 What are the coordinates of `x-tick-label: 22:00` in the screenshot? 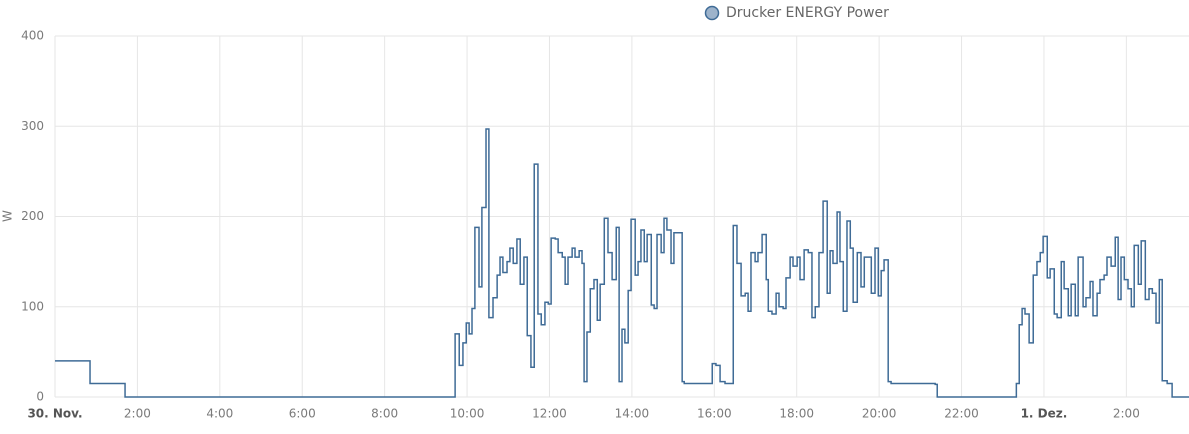 It's located at (961, 414).